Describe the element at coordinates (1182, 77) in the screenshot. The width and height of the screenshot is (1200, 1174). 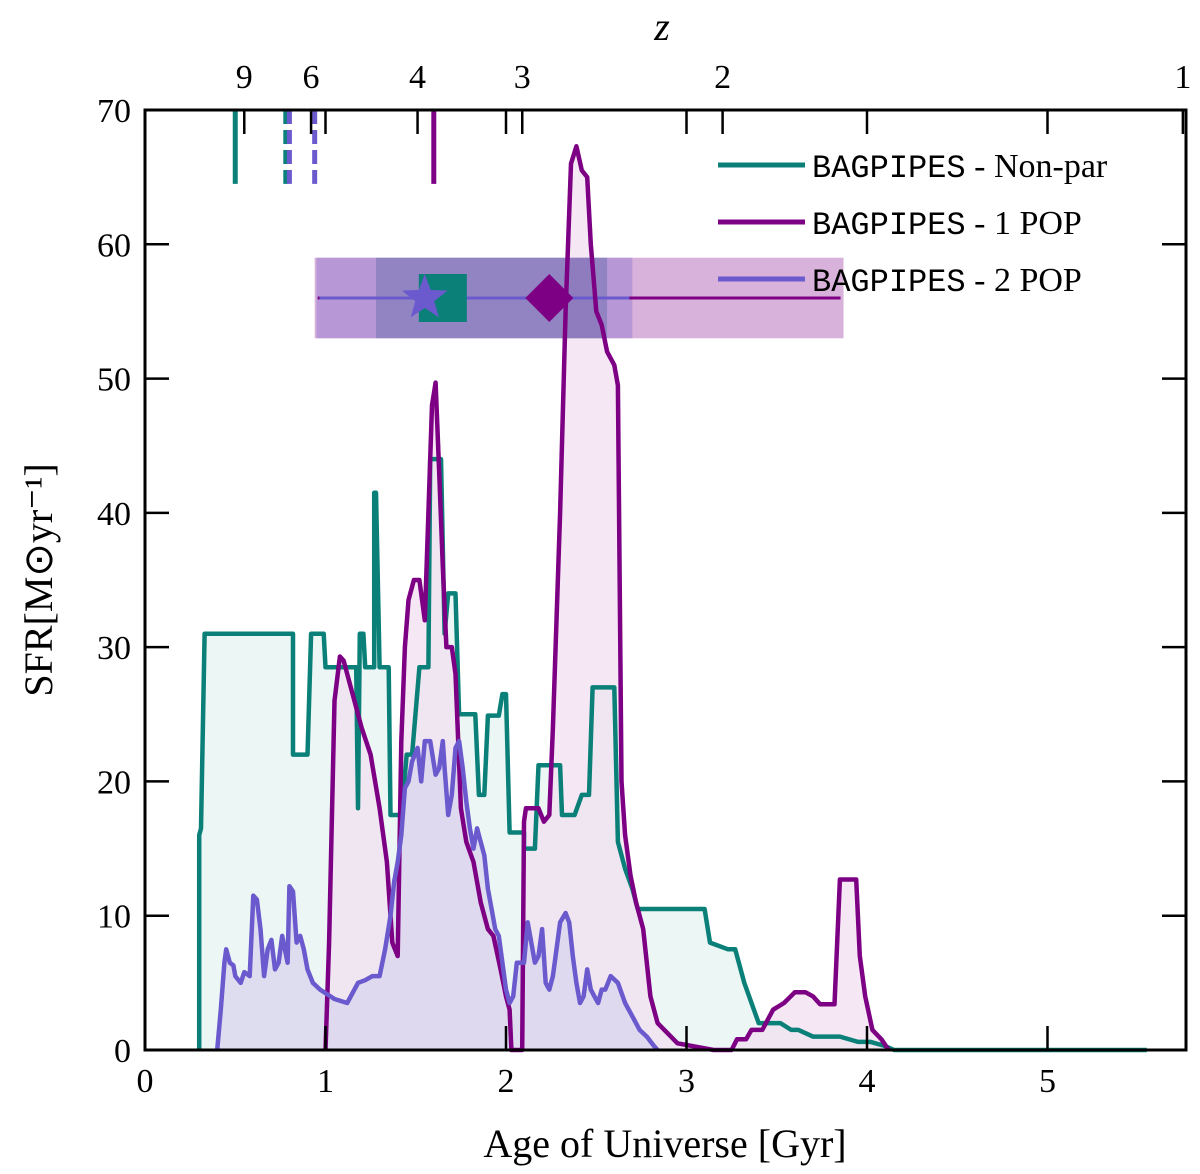
I see `z-tick-label-5: 1` at that location.